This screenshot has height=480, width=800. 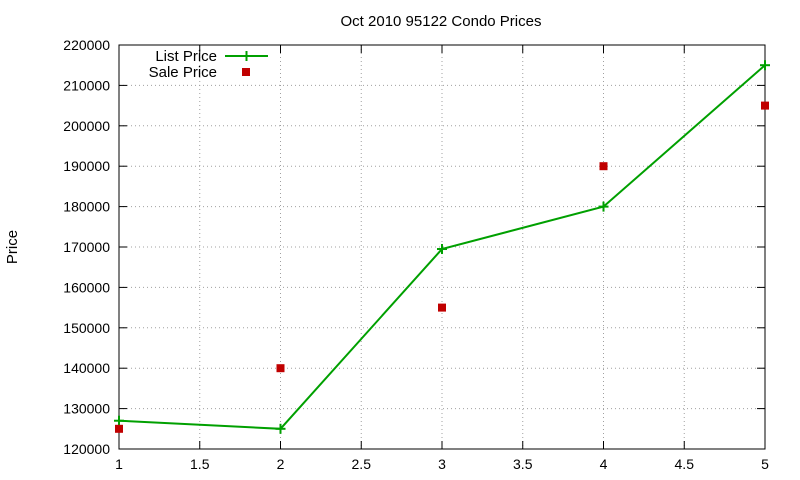 I want to click on legend-sample-list-price-marker, so click(x=246, y=56).